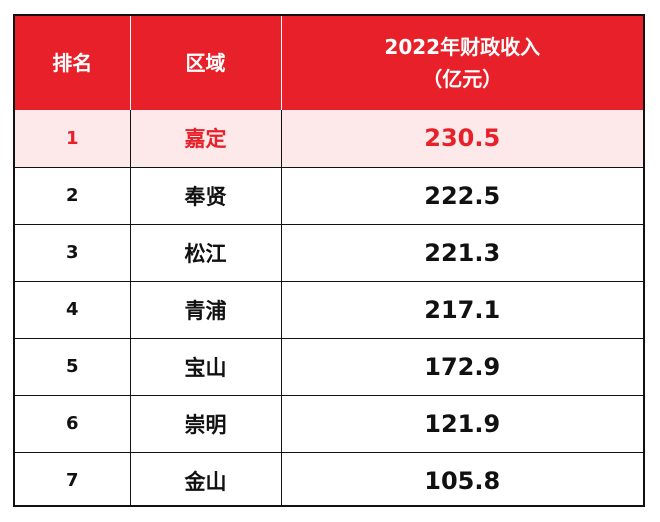  Describe the element at coordinates (461, 366) in the screenshot. I see `revenue-cell: 172.9` at that location.